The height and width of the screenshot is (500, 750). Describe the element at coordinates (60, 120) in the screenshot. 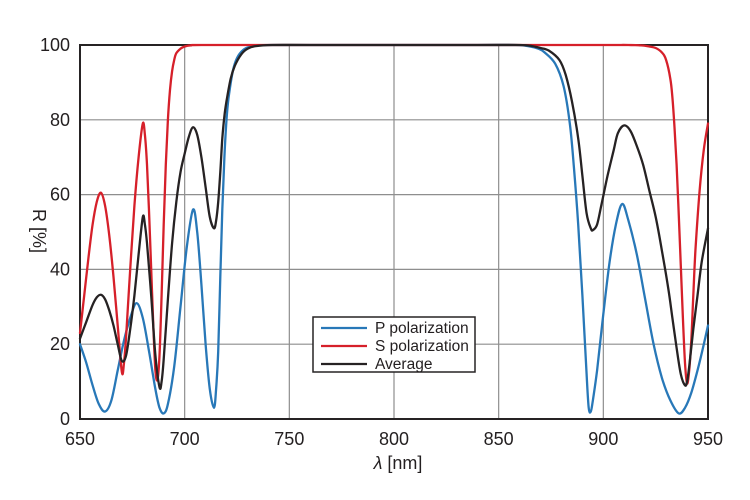

I see `y-tick-80: 80` at that location.